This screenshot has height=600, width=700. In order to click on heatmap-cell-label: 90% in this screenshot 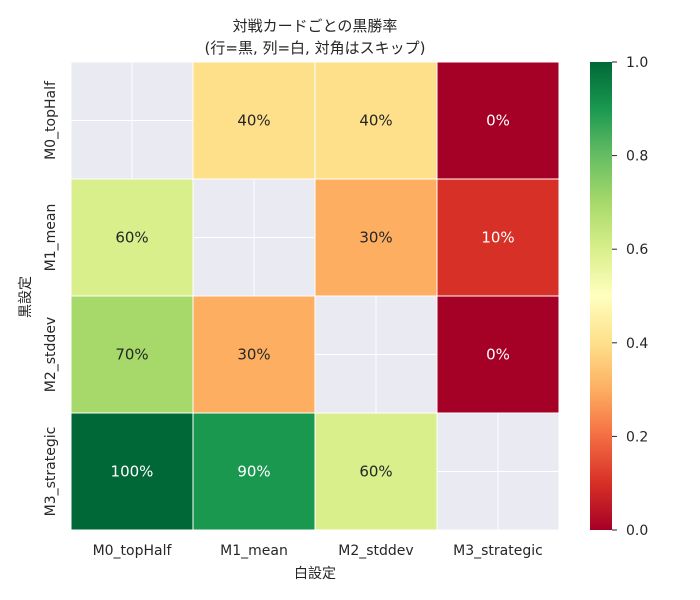, I will do `click(253, 472)`.